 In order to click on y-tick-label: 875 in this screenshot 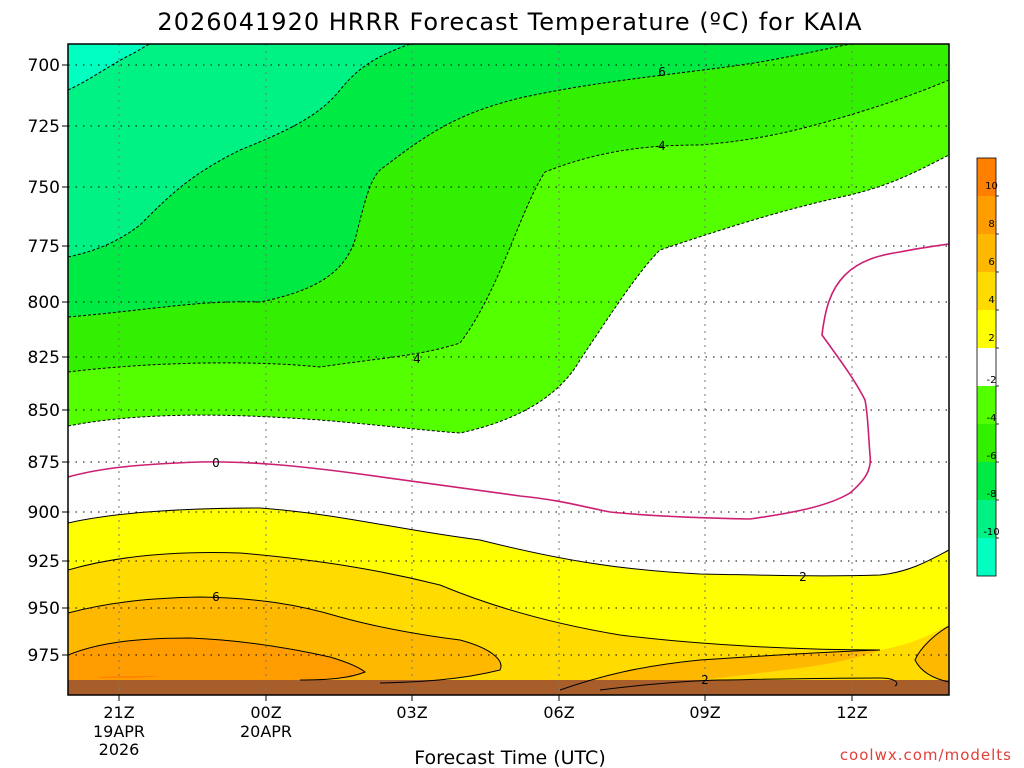, I will do `click(44, 463)`.